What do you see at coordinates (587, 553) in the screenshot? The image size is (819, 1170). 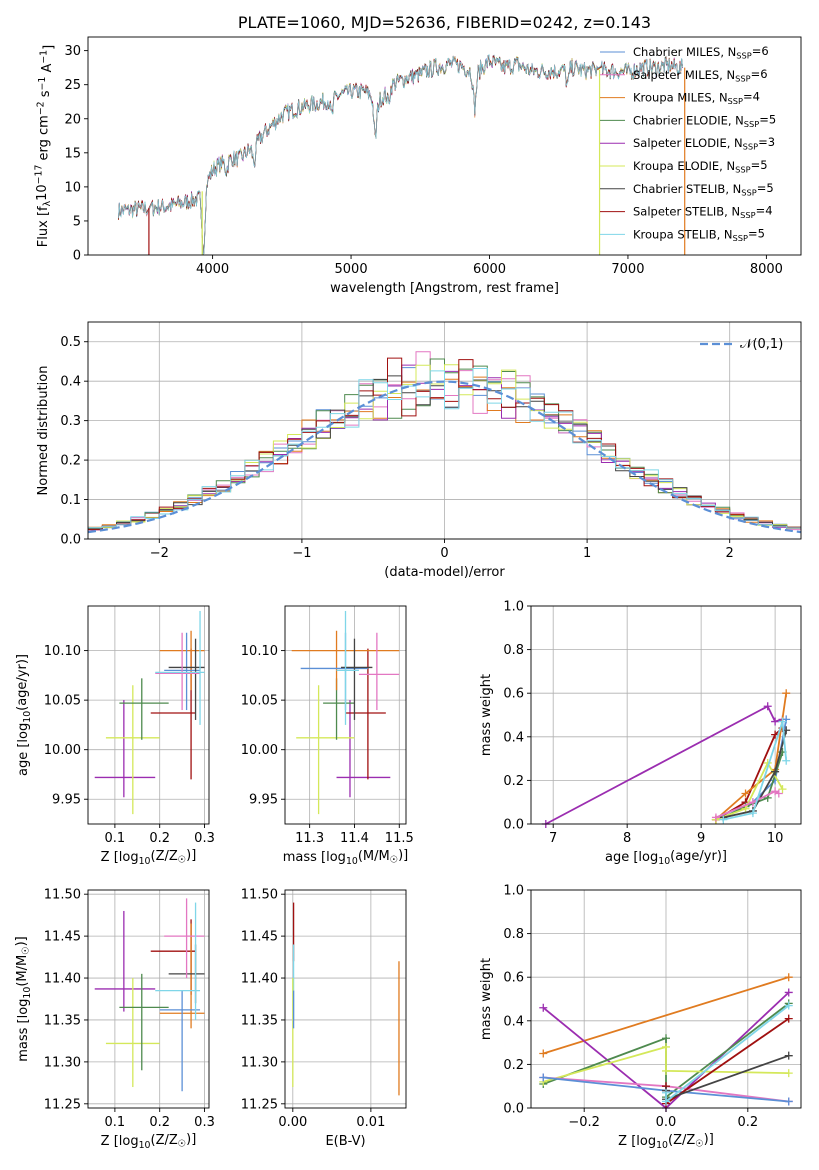 I see `x-tick-label: 1` at bounding box center [587, 553].